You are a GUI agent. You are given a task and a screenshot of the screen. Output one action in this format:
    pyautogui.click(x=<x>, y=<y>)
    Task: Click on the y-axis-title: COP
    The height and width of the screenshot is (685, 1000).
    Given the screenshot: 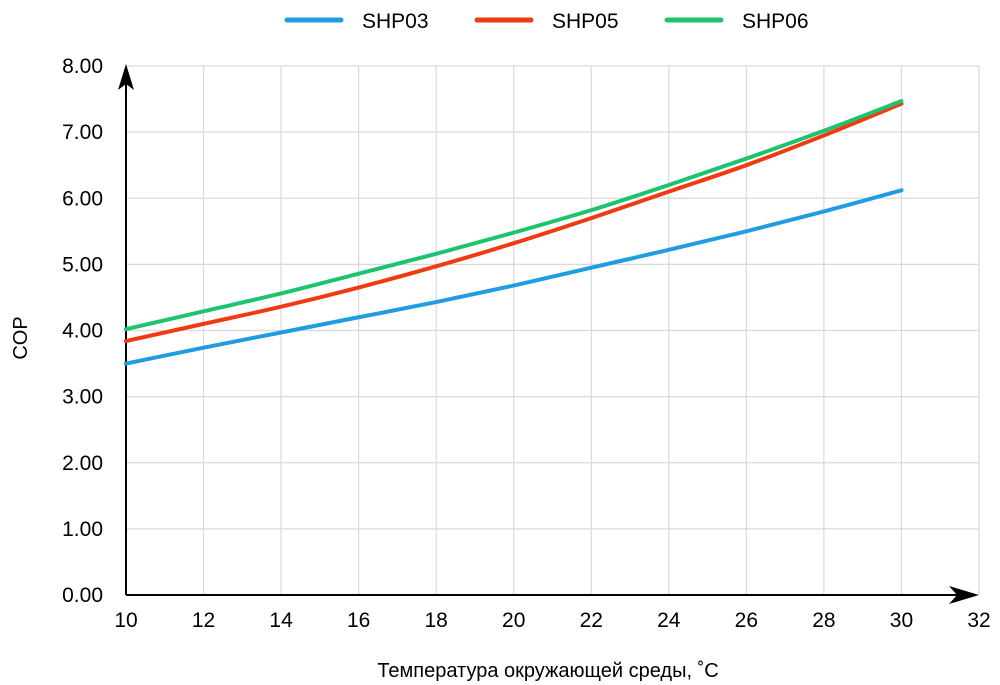 What is the action you would take?
    pyautogui.click(x=21, y=337)
    